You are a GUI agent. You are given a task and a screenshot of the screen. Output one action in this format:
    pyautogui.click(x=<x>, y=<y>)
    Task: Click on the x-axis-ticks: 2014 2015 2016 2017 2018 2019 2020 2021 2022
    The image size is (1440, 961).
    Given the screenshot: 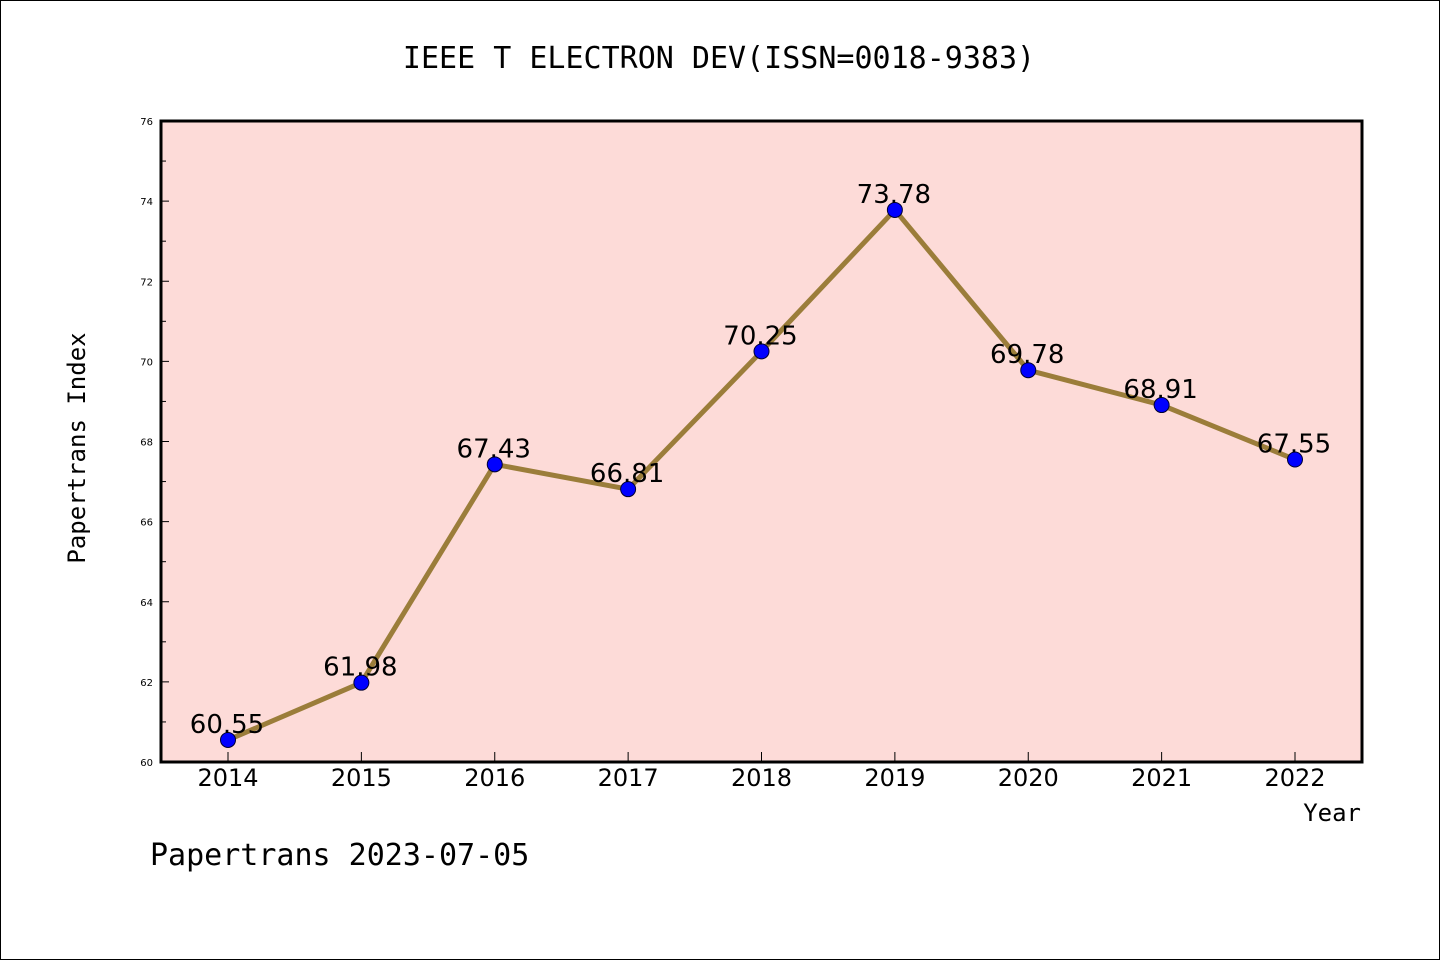 What is the action you would take?
    pyautogui.click(x=761, y=772)
    